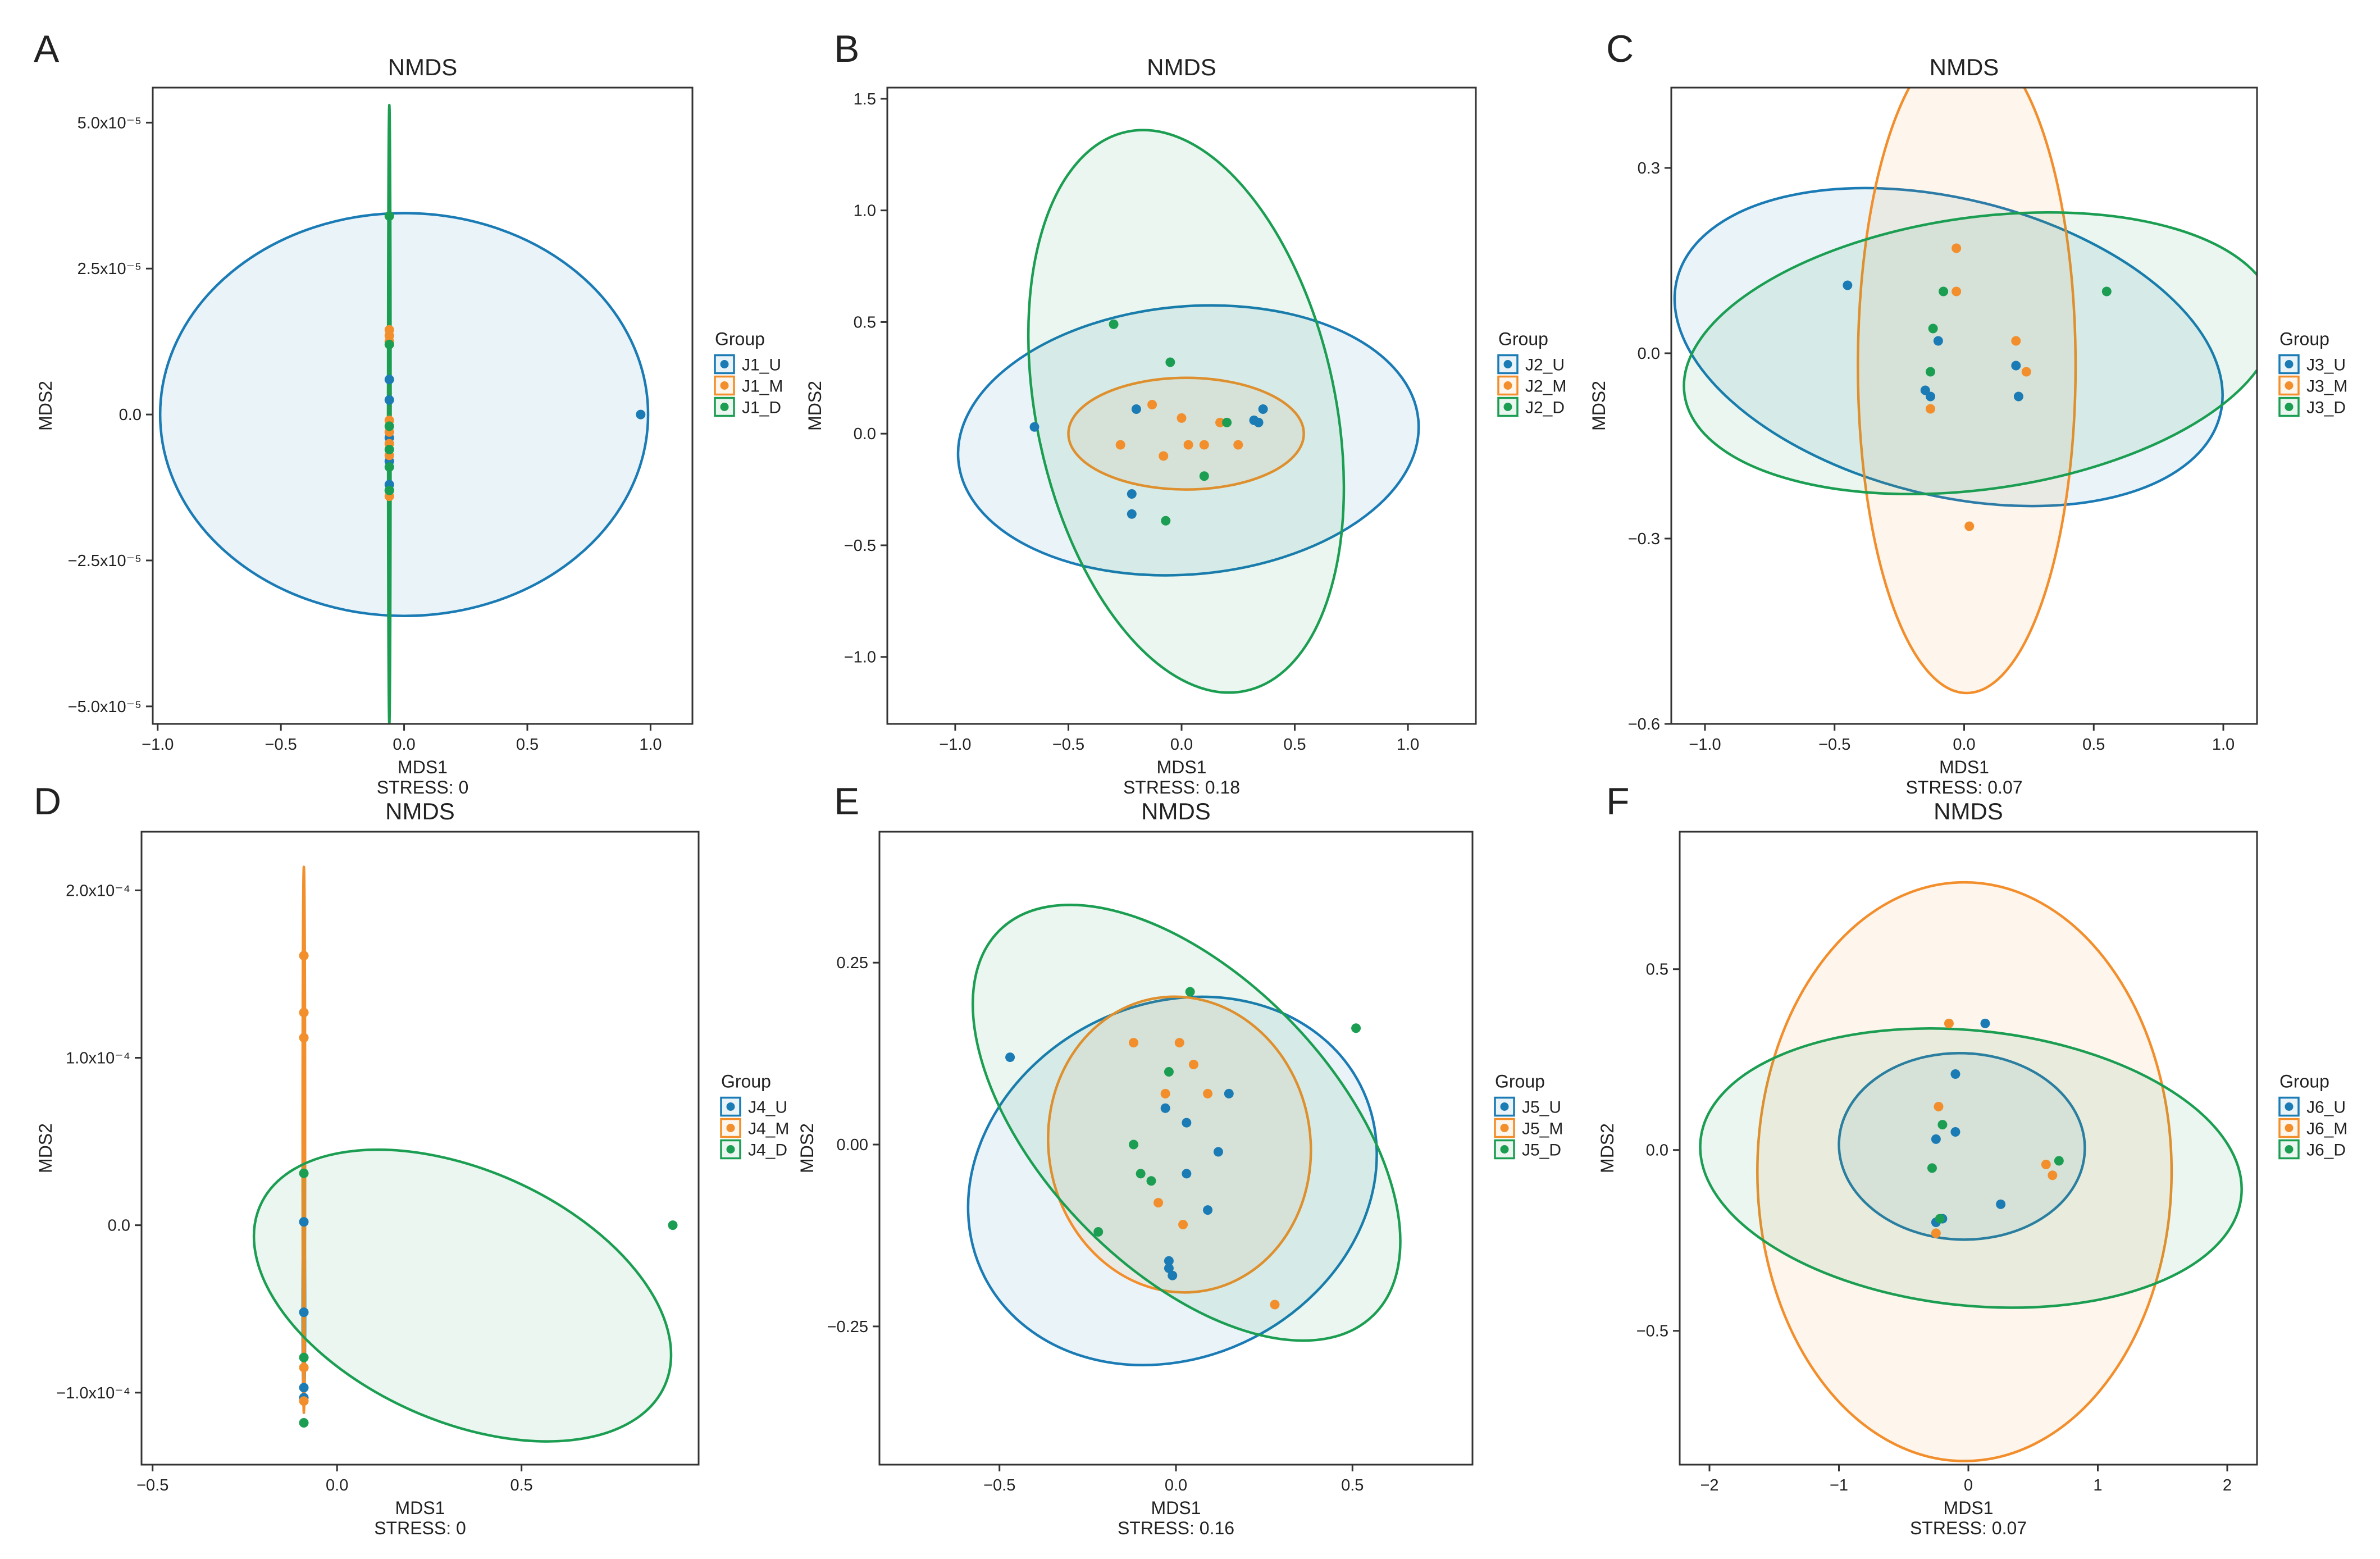 This screenshot has width=2380, height=1559. What do you see at coordinates (404, 414) in the screenshot?
I see `plot-content` at bounding box center [404, 414].